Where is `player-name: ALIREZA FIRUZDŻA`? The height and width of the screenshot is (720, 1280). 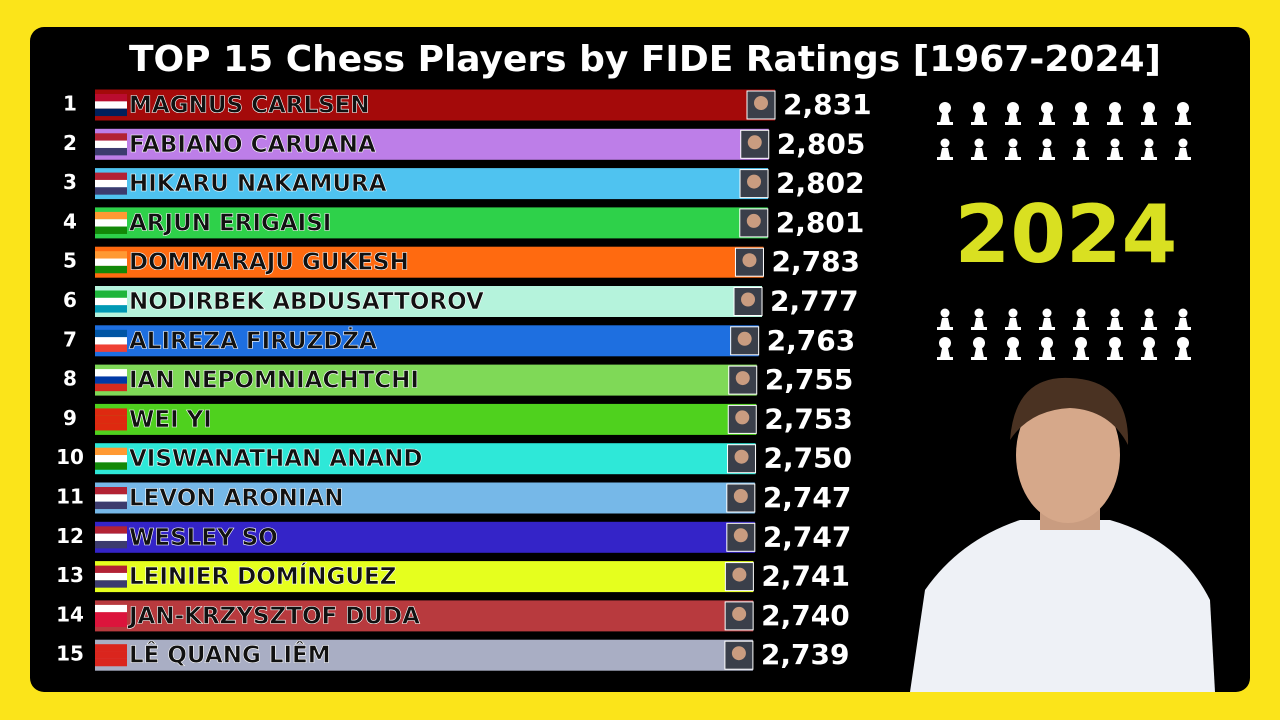
player-name: ALIREZA FIRUZDŻA is located at coordinates (253, 340).